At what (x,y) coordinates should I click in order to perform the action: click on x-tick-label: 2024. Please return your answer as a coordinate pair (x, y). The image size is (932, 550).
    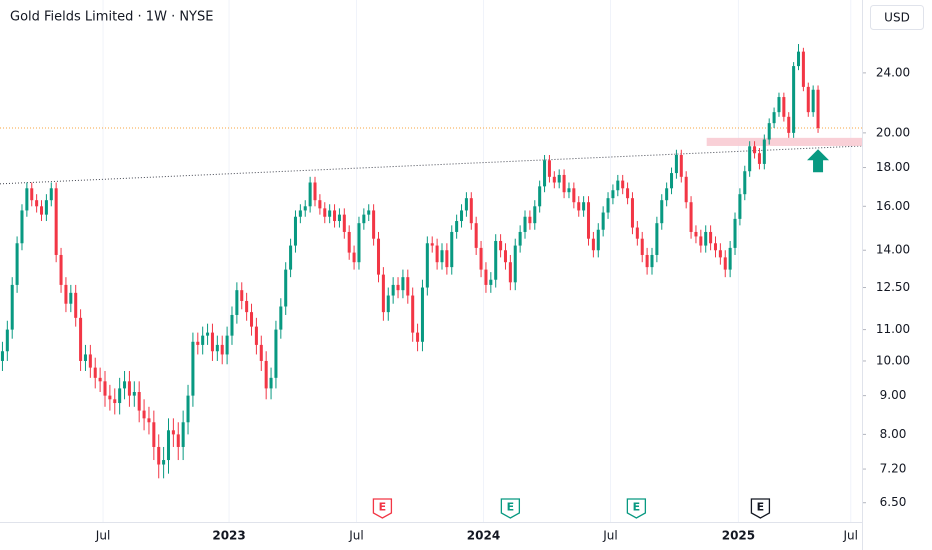
    Looking at the image, I should click on (483, 536).